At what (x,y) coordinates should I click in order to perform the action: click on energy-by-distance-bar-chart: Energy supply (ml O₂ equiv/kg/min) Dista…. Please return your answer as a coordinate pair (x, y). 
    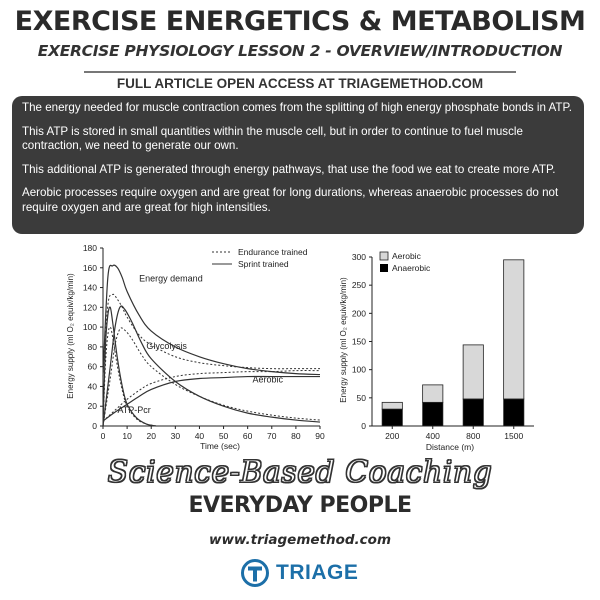
    Looking at the image, I should click on (436, 351).